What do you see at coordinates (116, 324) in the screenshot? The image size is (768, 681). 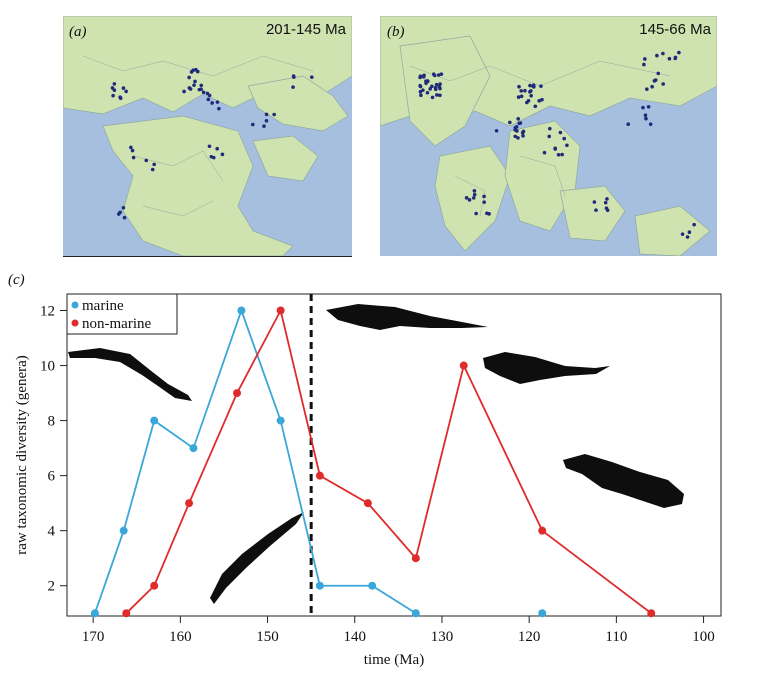 I see `legend-label-non-marine: non-marine` at bounding box center [116, 324].